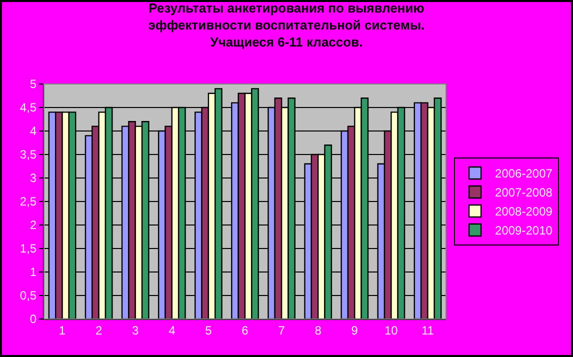 Image resolution: width=573 pixels, height=357 pixels. Describe the element at coordinates (524, 173) in the screenshot. I see `legend-label: 2006-2007` at that location.